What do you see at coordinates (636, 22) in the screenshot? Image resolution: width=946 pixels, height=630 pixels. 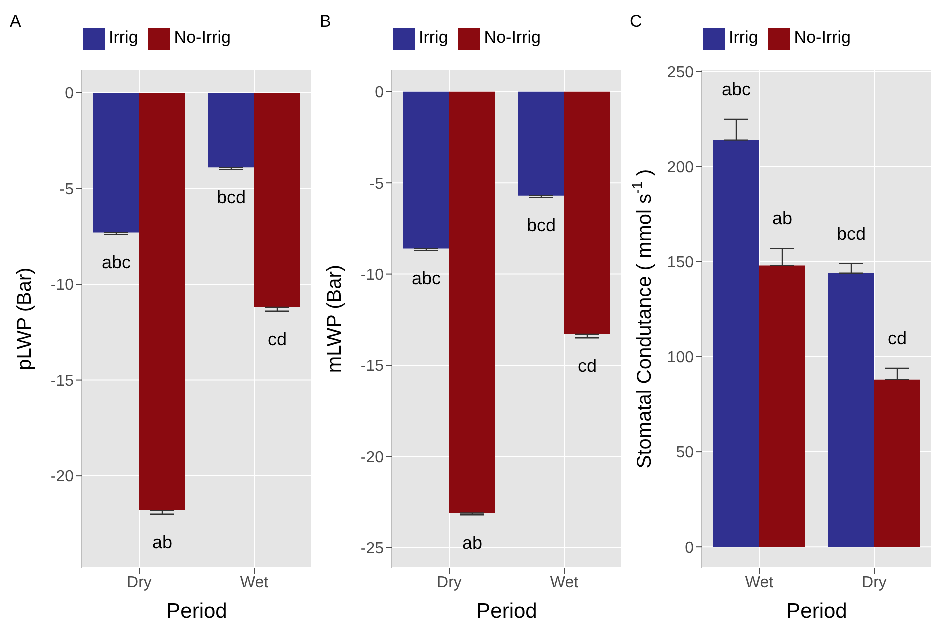 I see `chart-title: C` at bounding box center [636, 22].